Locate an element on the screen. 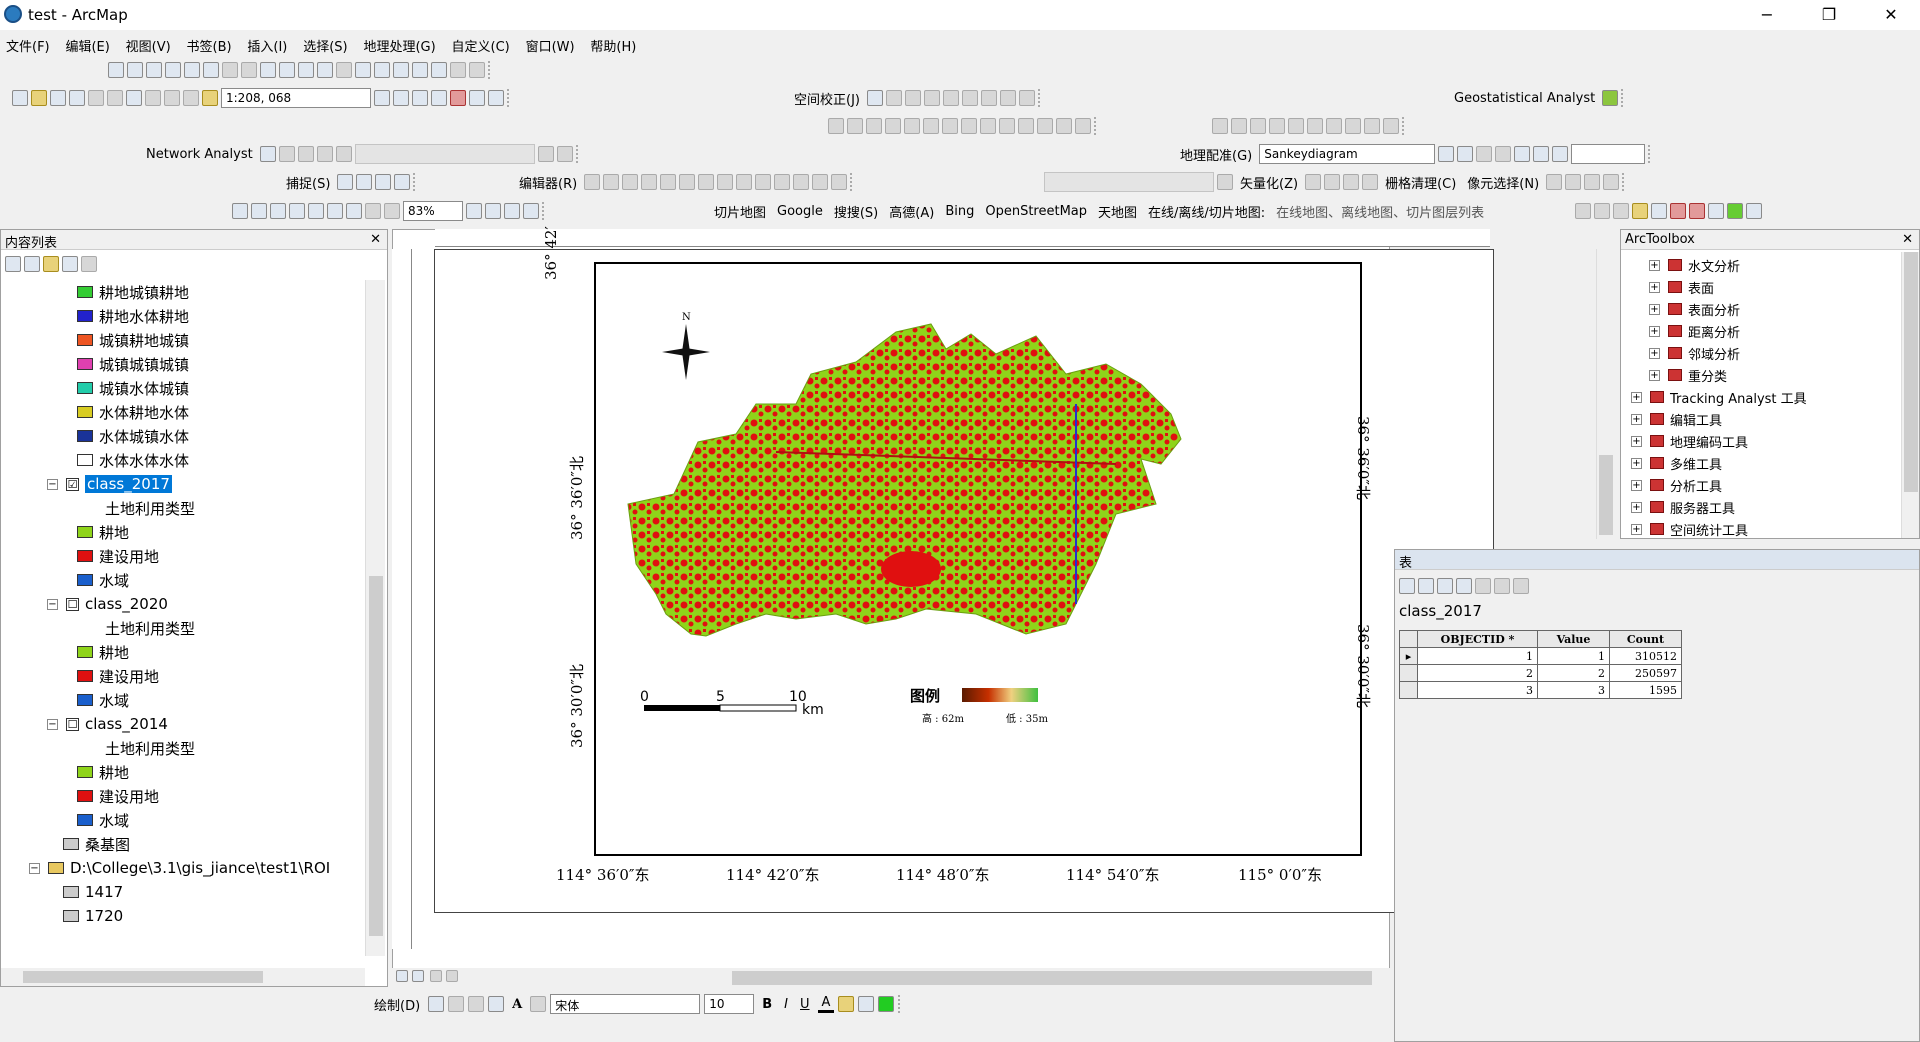  back-icon is located at coordinates (230, 70).